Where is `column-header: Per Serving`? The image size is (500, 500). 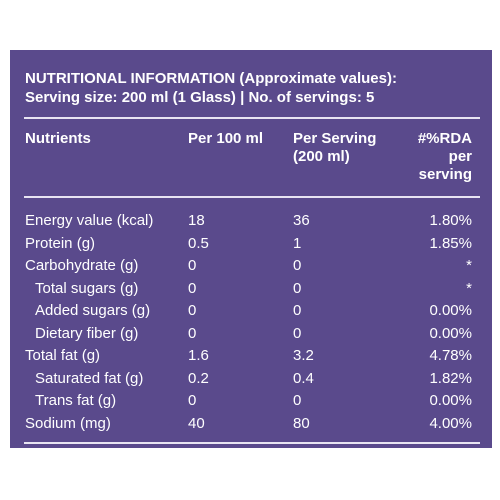
column-header: Per Serving is located at coordinates (335, 138).